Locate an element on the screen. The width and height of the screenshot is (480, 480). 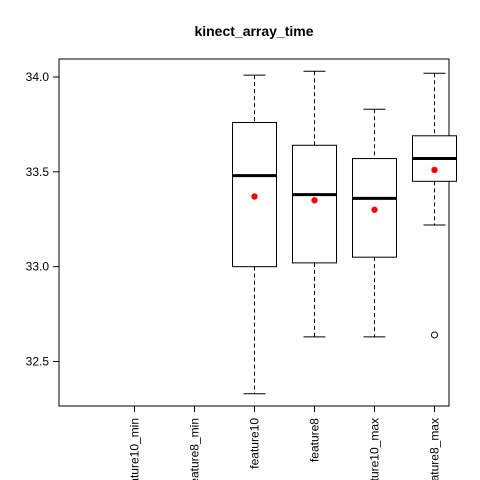
y-tick-label: 32.5 is located at coordinates (38, 362).